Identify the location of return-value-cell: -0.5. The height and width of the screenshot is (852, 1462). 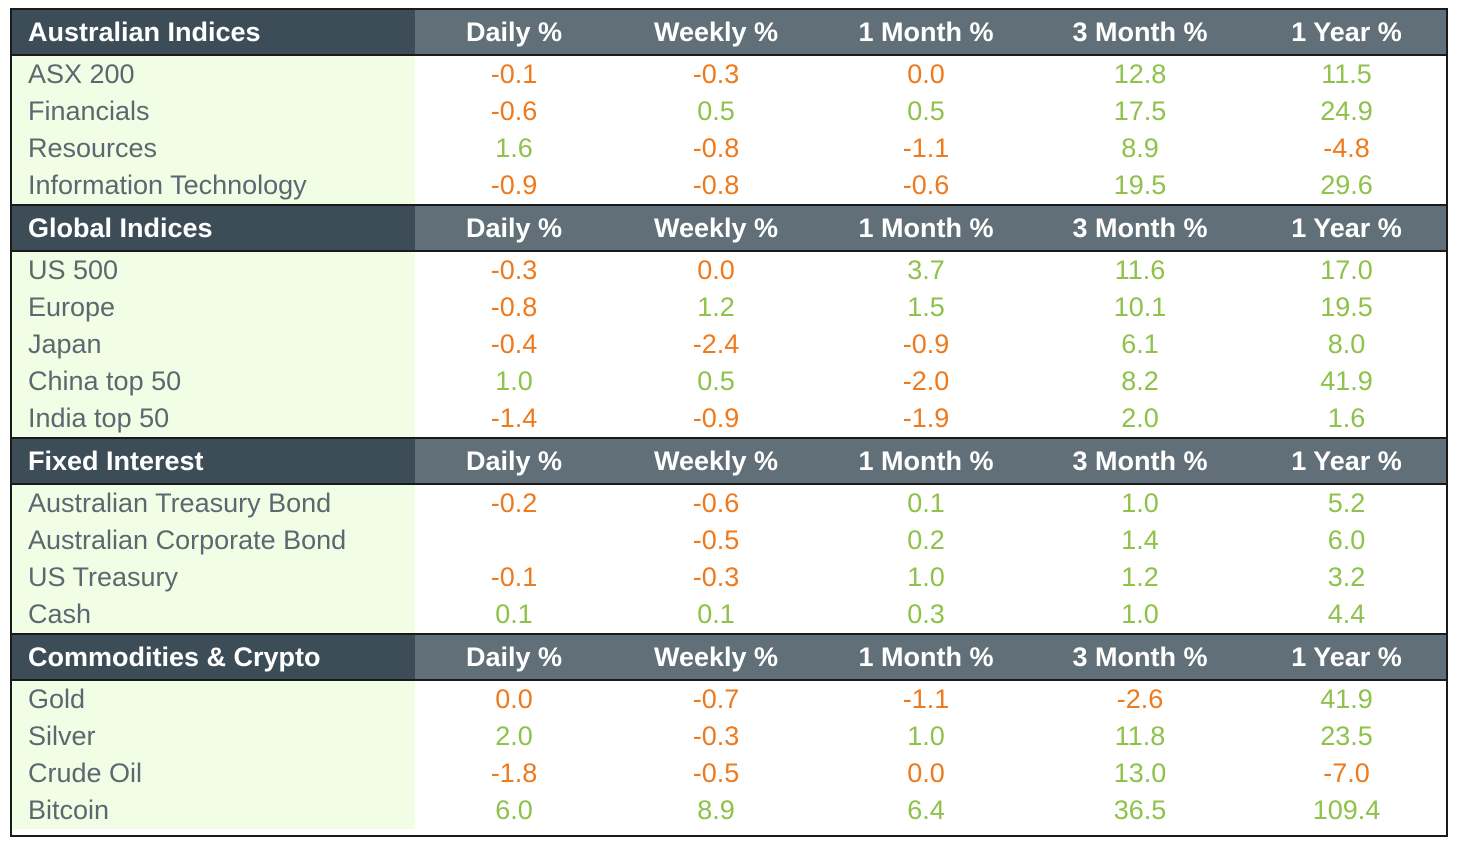
(716, 540).